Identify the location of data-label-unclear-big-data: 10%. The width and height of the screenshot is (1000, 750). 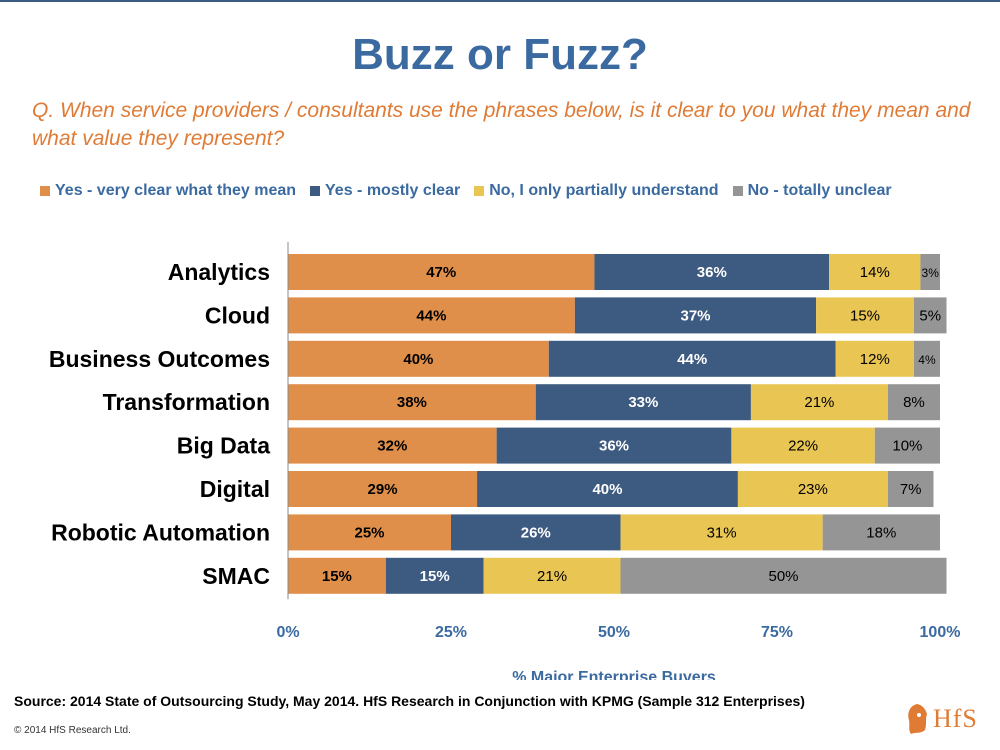
(907, 446).